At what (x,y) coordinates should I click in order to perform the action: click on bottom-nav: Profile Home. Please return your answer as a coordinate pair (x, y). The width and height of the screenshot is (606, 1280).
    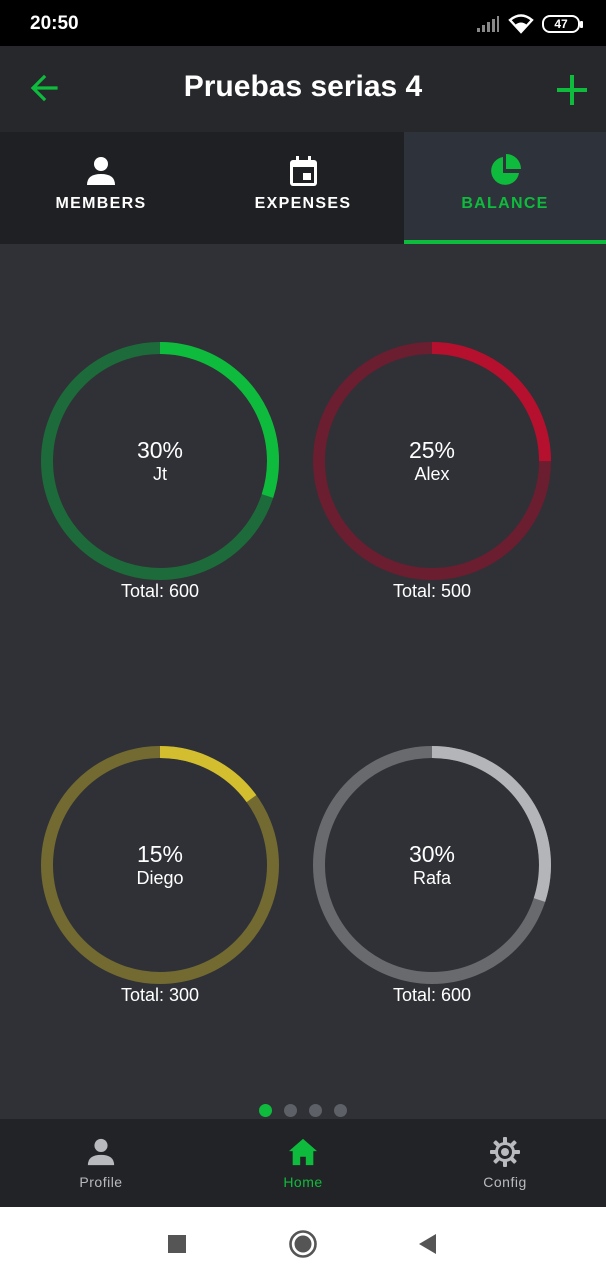
    Looking at the image, I should click on (303, 1163).